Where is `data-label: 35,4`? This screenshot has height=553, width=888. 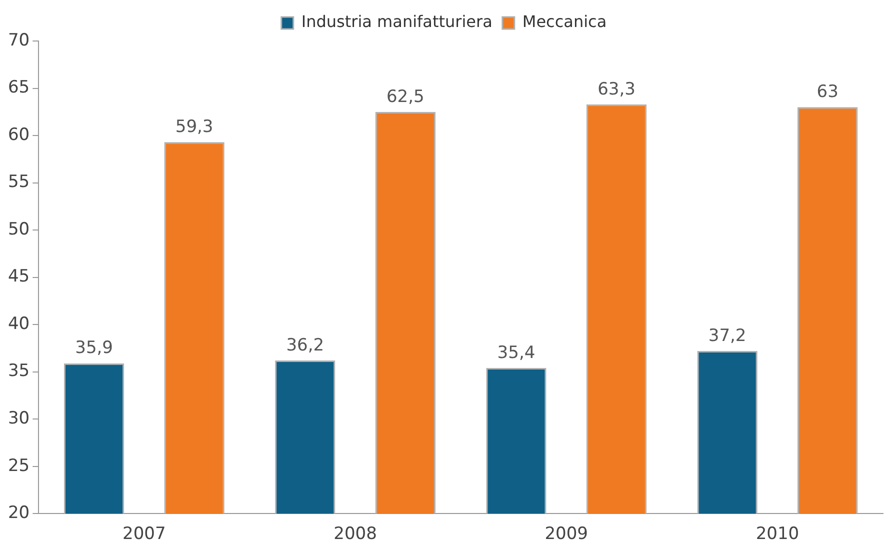 data-label: 35,4 is located at coordinates (516, 352).